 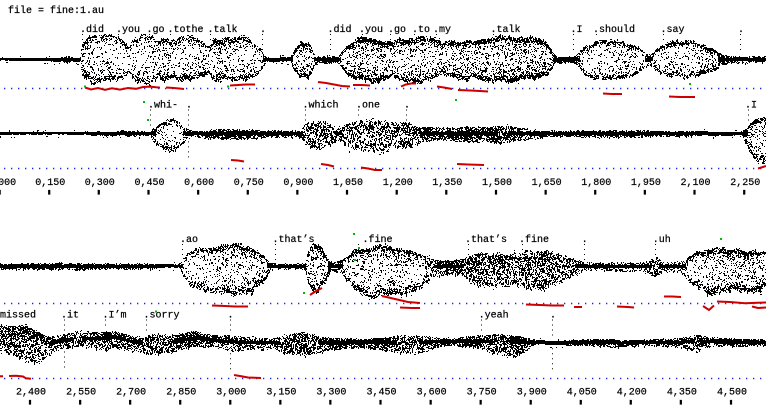 What do you see at coordinates (249, 183) in the screenshot?
I see `svg-text: 0,750` at bounding box center [249, 183].